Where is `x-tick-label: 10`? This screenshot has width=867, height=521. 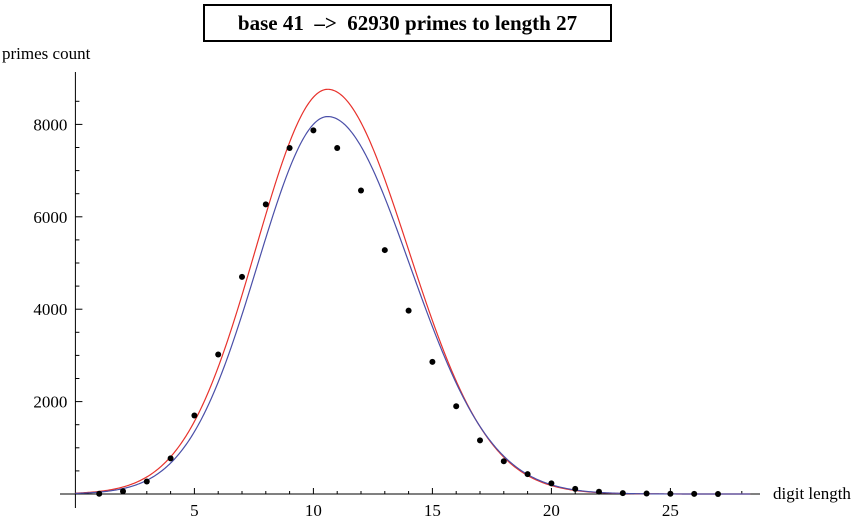 x-tick-label: 10 is located at coordinates (313, 510).